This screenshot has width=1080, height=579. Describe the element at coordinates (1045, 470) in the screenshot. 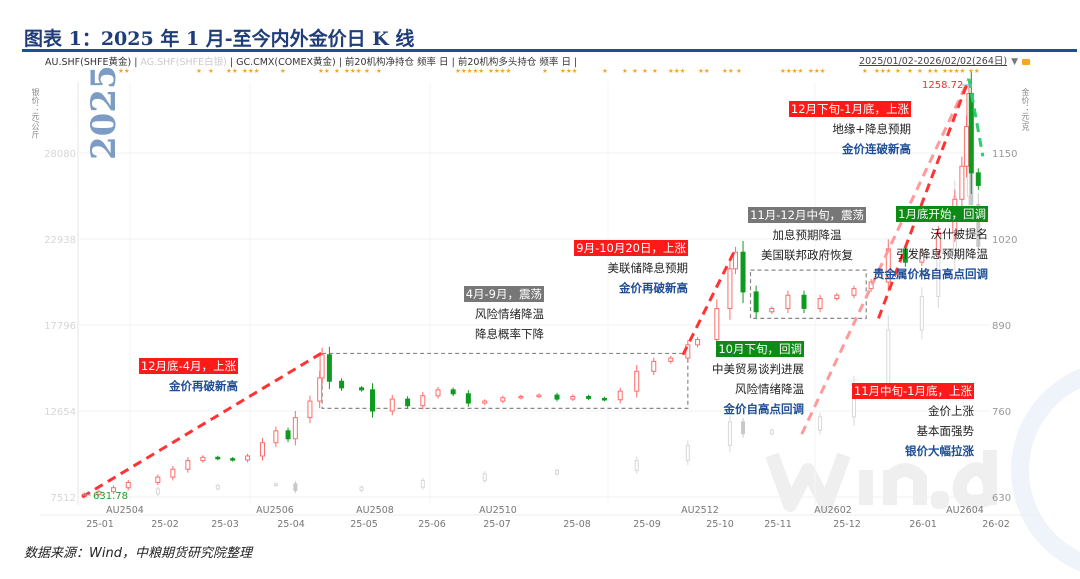

I see `watermark-arc` at that location.